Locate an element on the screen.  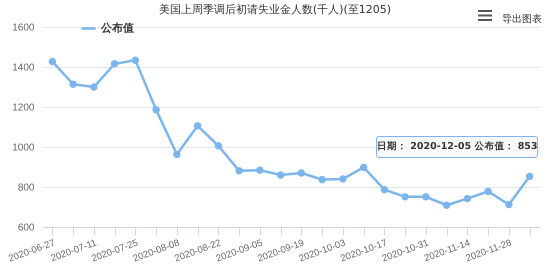
legend-label: 公布值 is located at coordinates (117, 28).